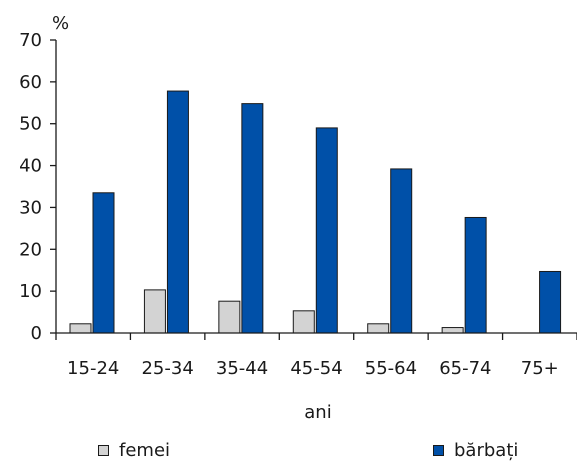 This screenshot has height=461, width=577. I want to click on x-tick-label: 55-64, so click(391, 368).